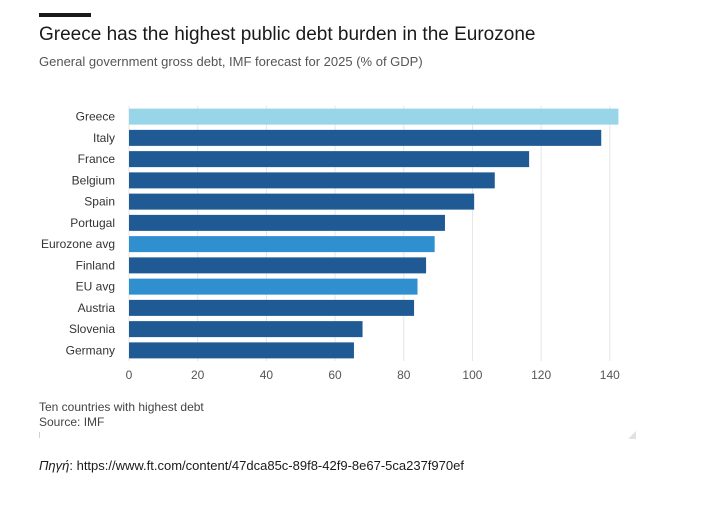  I want to click on source-link-label: Πηγή, so click(54, 465).